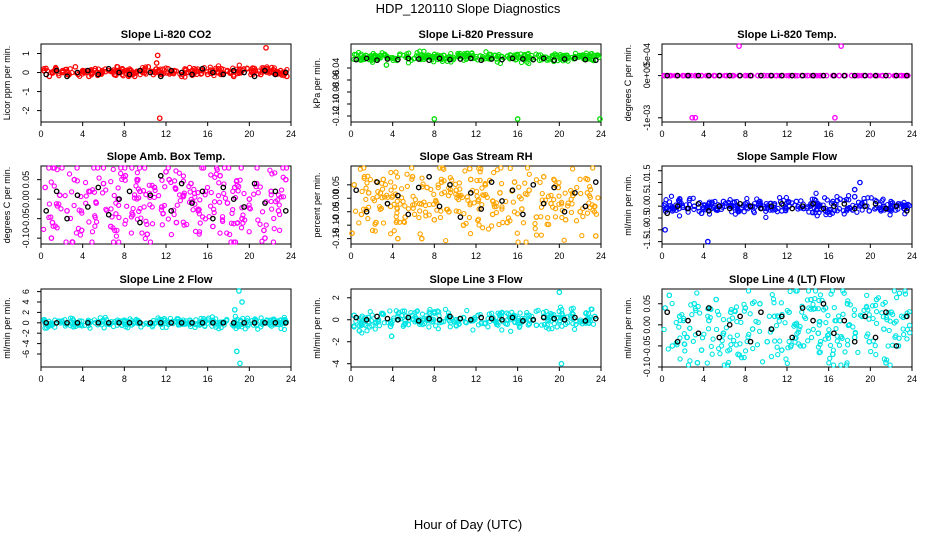 The width and height of the screenshot is (936, 540). What do you see at coordinates (249, 379) in the screenshot?
I see `x-tick-label: 20` at bounding box center [249, 379].